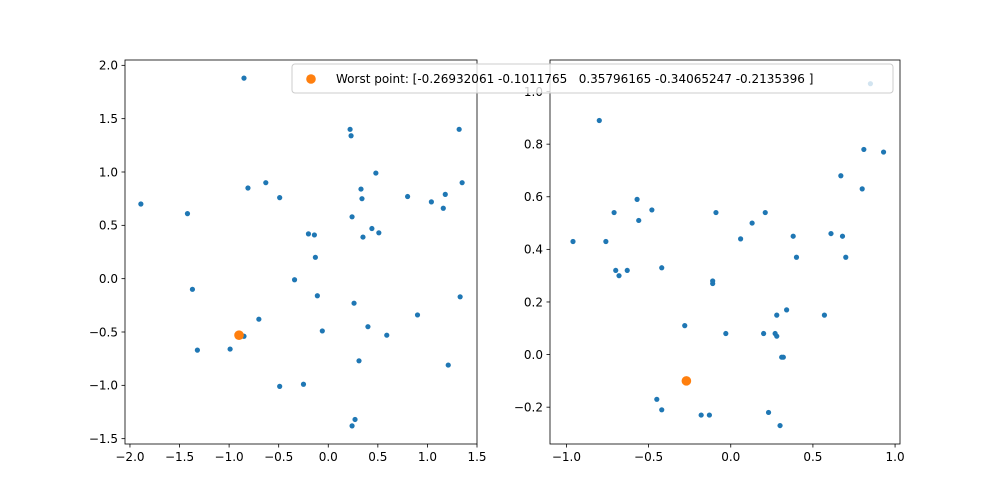 The image size is (1000, 500). Describe the element at coordinates (566, 457) in the screenshot. I see `x-tick-label: −1.0` at that location.